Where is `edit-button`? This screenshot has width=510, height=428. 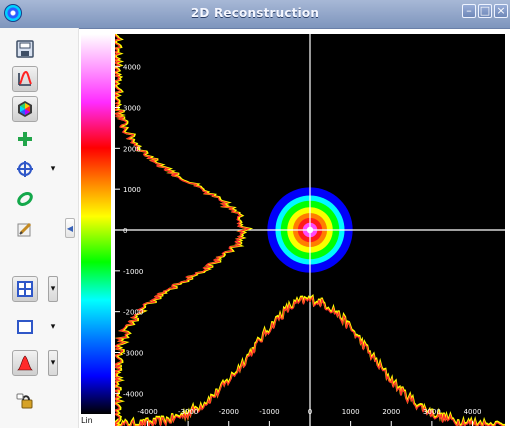
edit-button is located at coordinates (25, 229).